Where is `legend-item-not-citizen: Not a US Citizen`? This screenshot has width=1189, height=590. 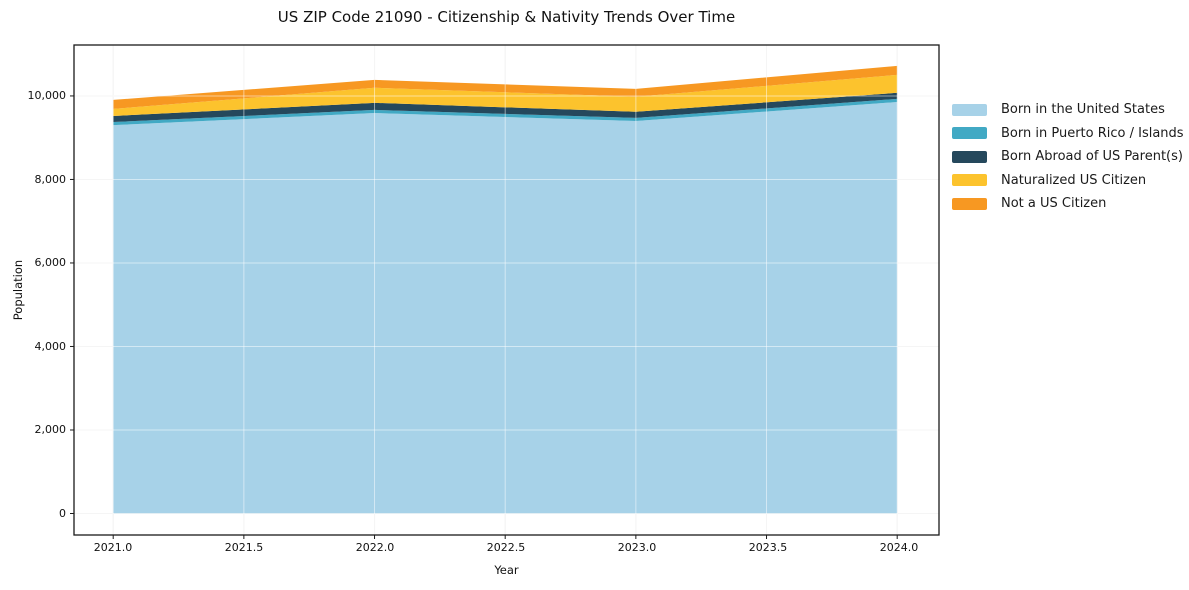 legend-item-not-citizen: Not a US Citizen is located at coordinates (1068, 203).